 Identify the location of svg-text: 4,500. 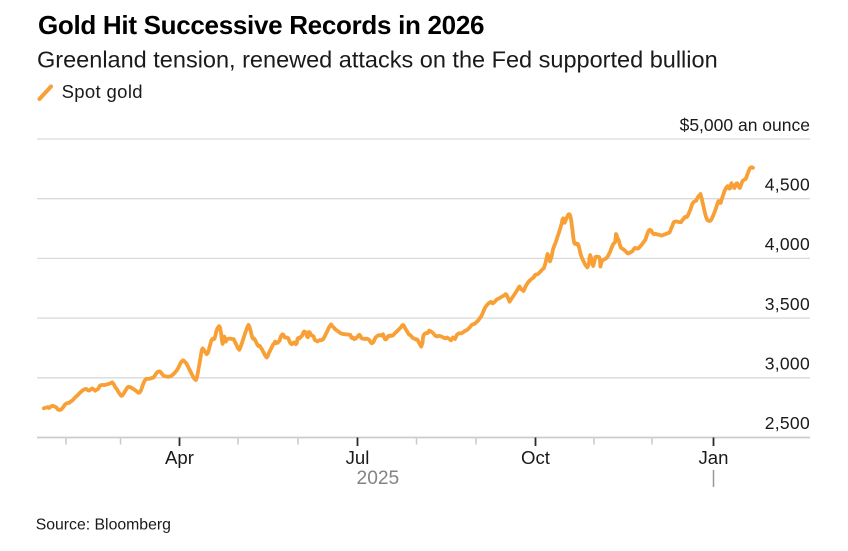
(787, 184).